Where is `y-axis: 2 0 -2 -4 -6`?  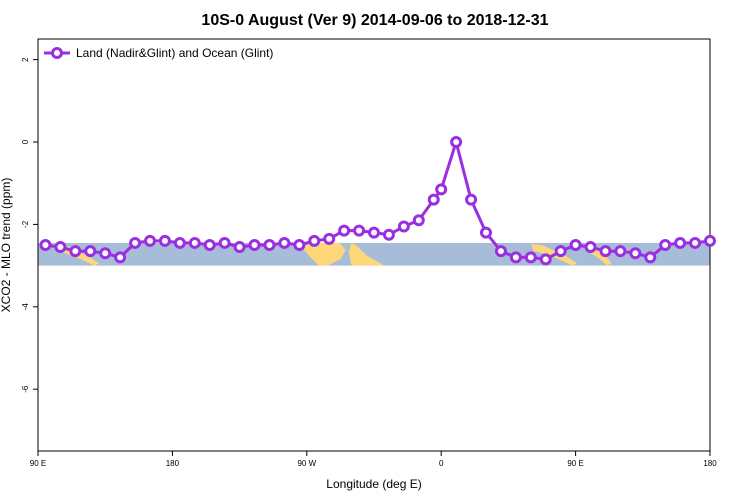 y-axis: 2 0 -2 -4 -6 is located at coordinates (29, 225).